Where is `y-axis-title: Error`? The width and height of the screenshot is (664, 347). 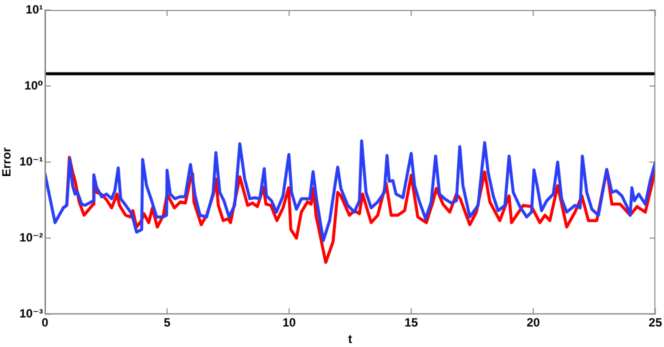
y-axis-title: Error is located at coordinates (7, 162).